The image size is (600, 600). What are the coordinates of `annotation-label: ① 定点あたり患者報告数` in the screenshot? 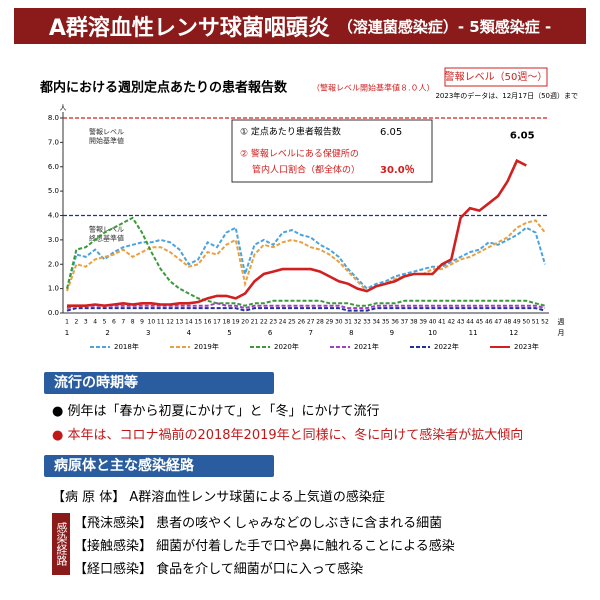 It's located at (290, 132).